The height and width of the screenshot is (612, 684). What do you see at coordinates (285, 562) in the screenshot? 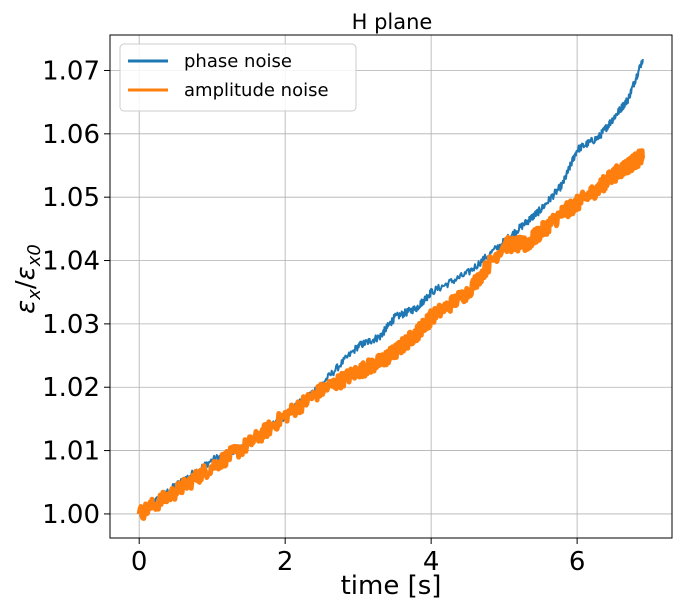
I see `x-tick-label: 2` at bounding box center [285, 562].